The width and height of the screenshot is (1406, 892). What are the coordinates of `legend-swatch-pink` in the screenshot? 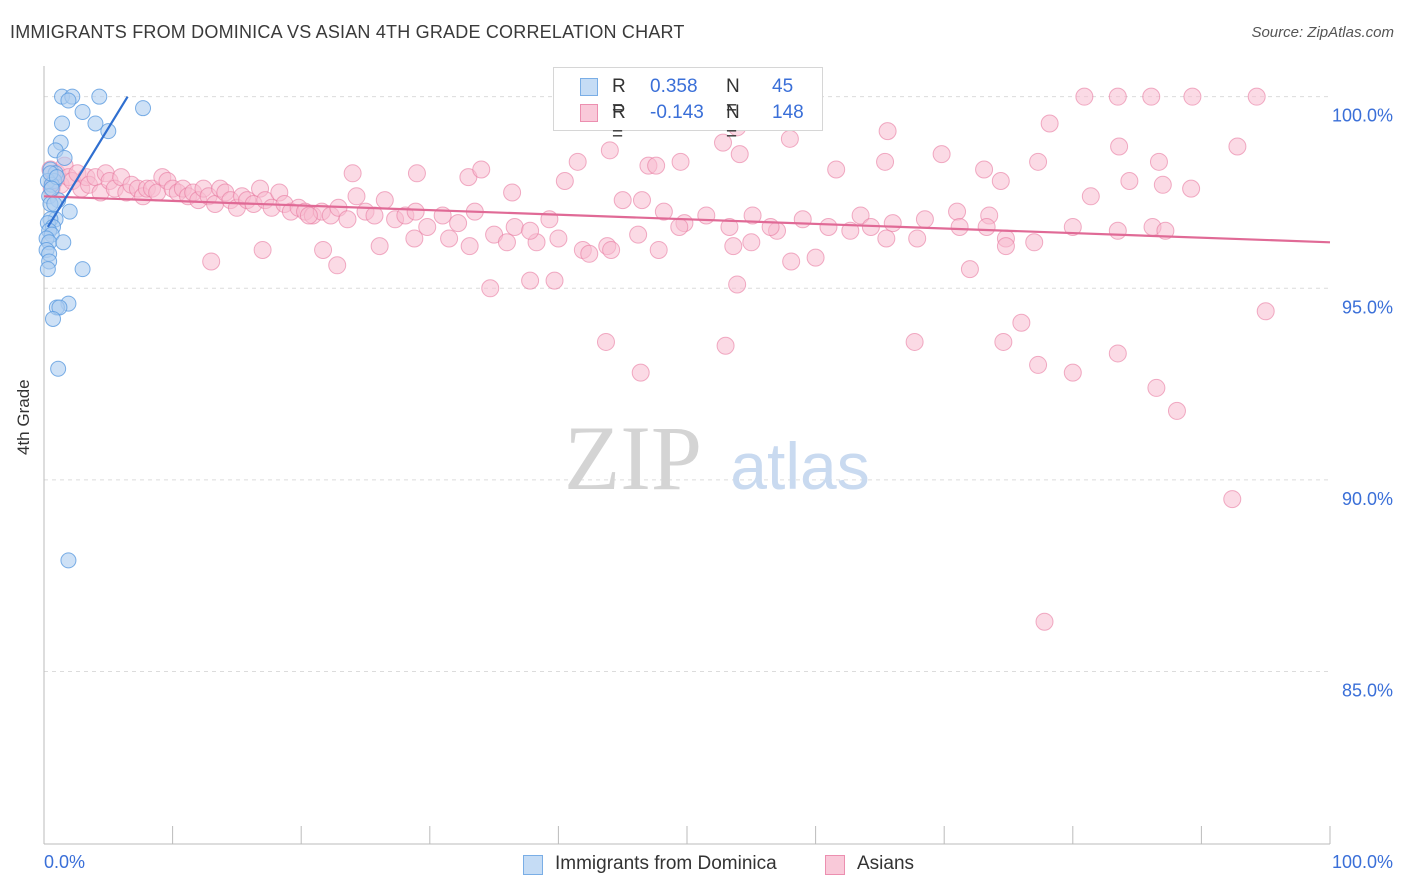 It's located at (589, 113).